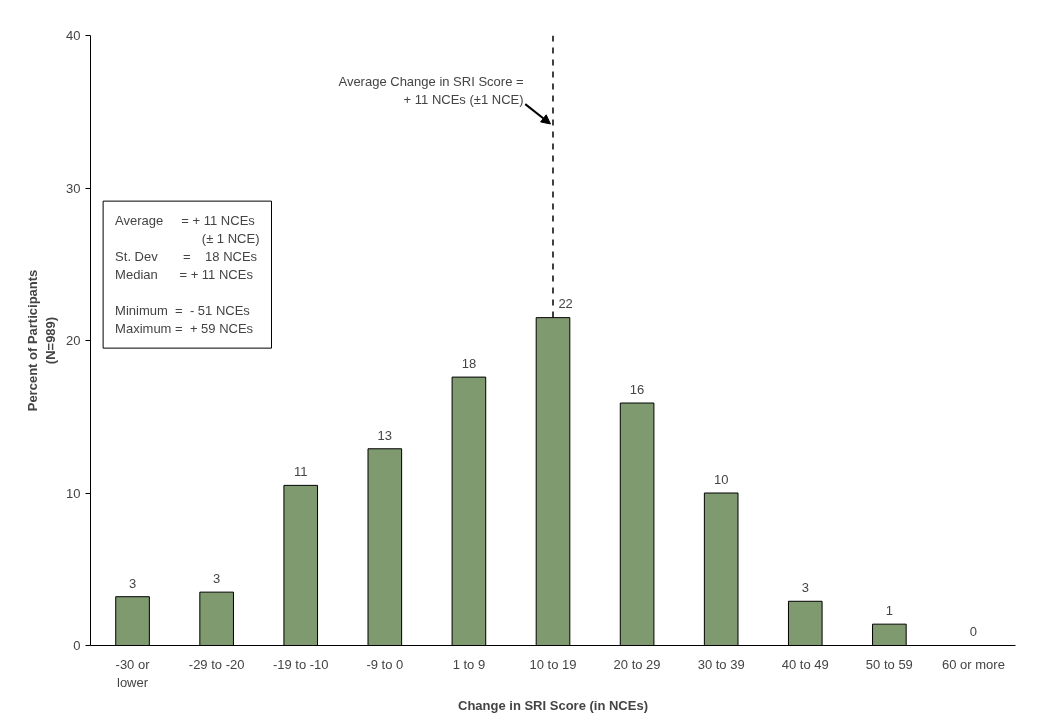 The width and height of the screenshot is (1057, 727). What do you see at coordinates (469, 664) in the screenshot?
I see `x-tick-label: 1 to 9` at bounding box center [469, 664].